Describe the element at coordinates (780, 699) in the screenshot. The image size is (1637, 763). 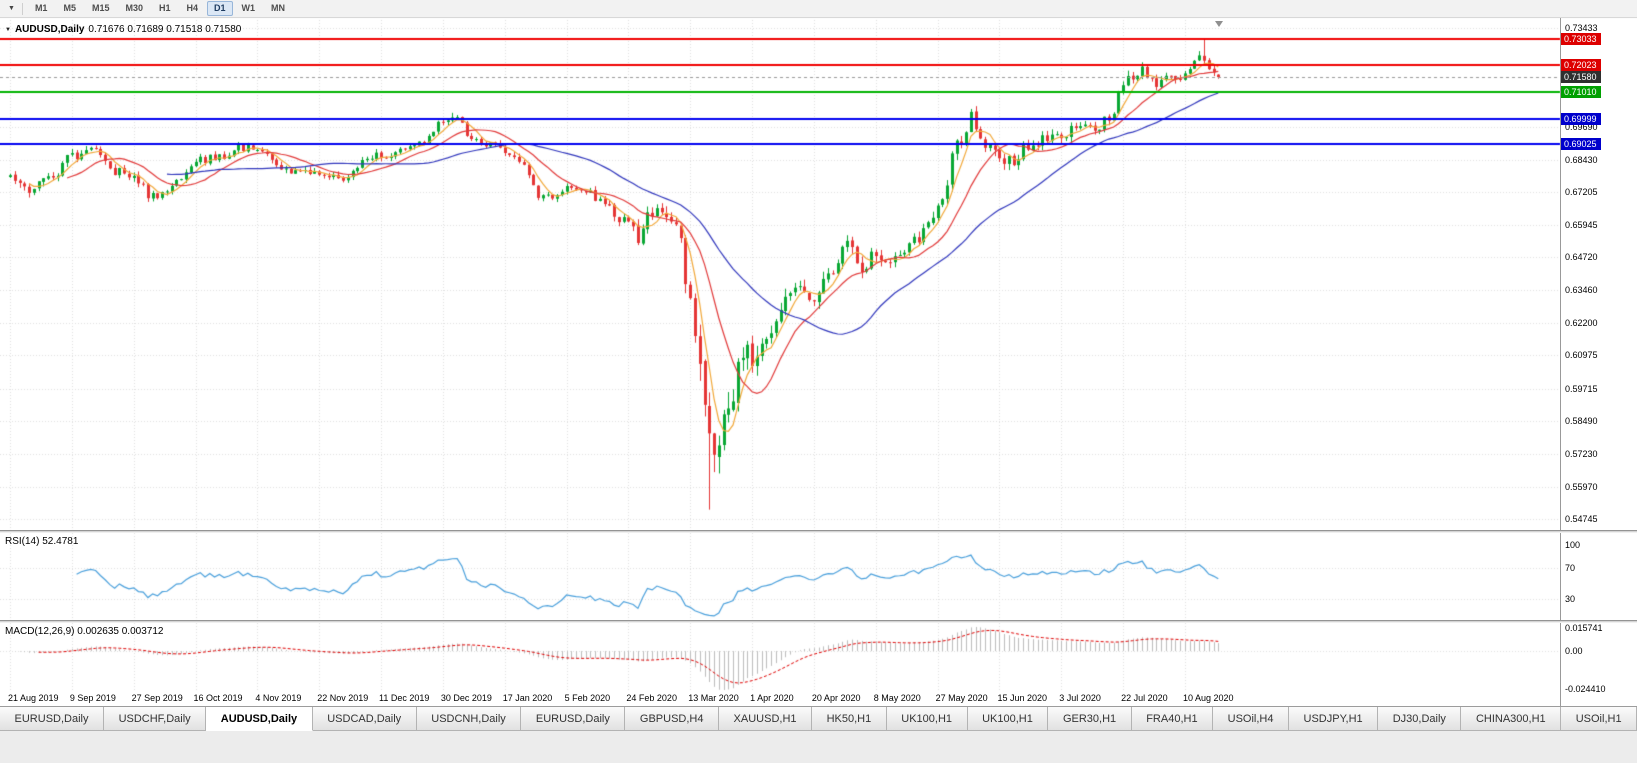
I see `time-axis` at that location.